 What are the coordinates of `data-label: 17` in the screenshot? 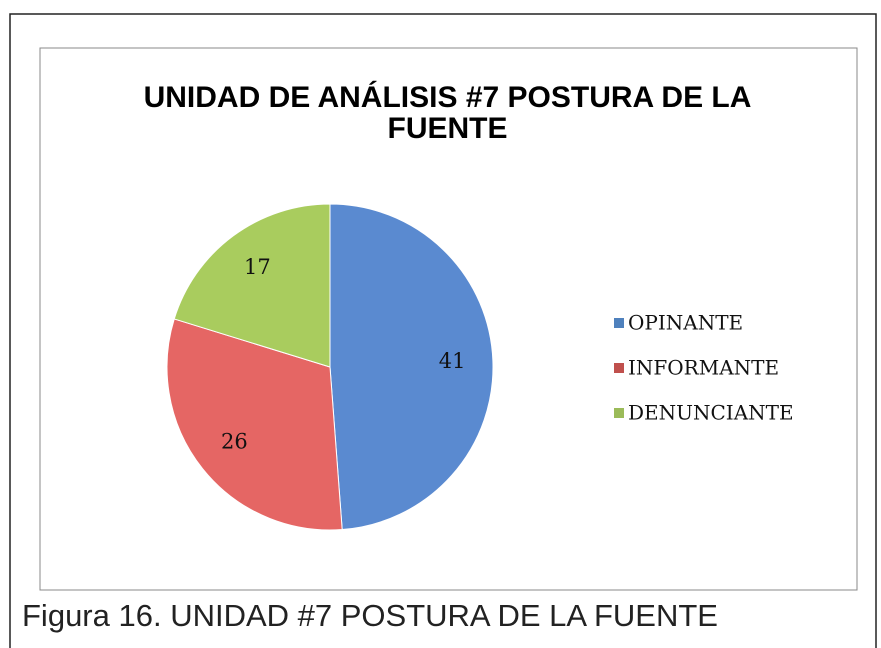 It's located at (257, 267).